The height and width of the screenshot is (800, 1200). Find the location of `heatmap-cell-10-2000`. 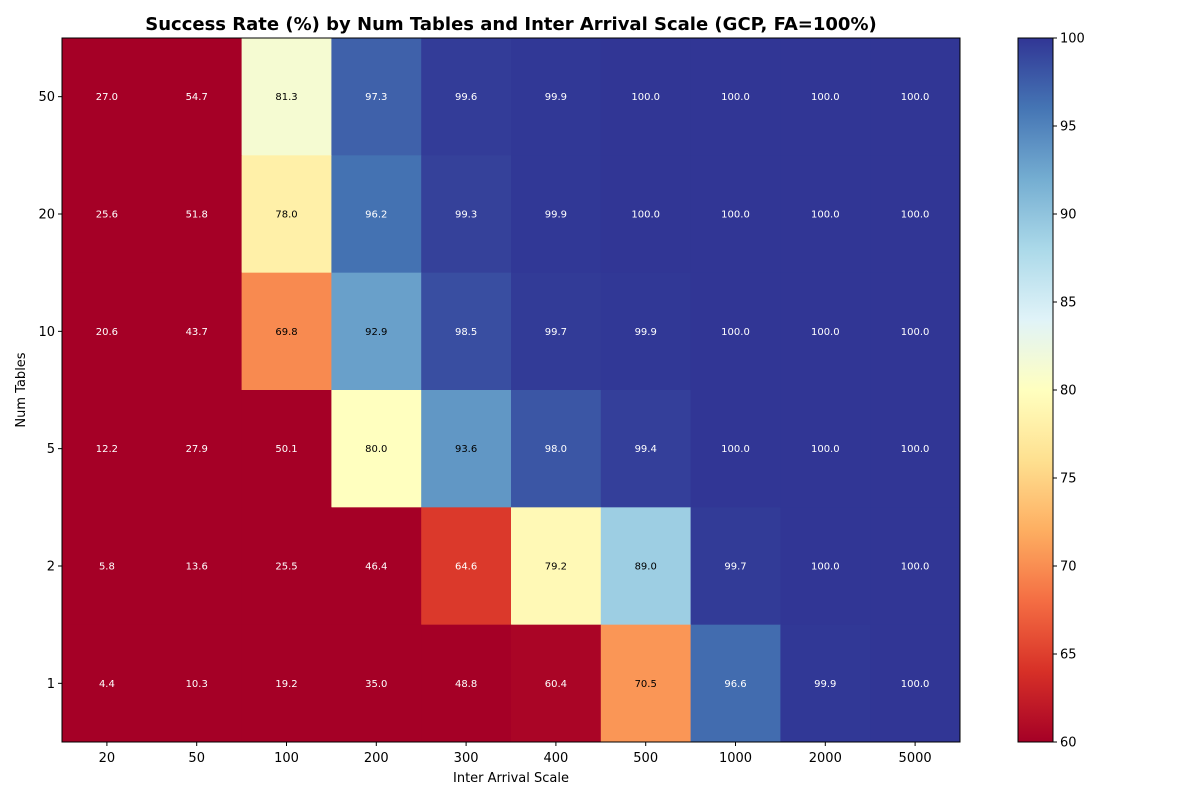

heatmap-cell-10-2000 is located at coordinates (825, 331).